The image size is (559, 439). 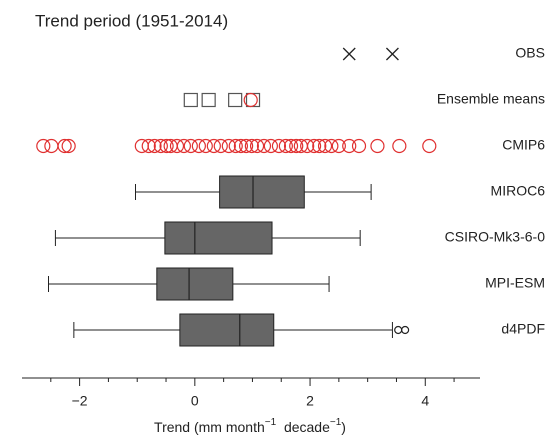 I want to click on x-label-part: decade, so click(x=303, y=427).